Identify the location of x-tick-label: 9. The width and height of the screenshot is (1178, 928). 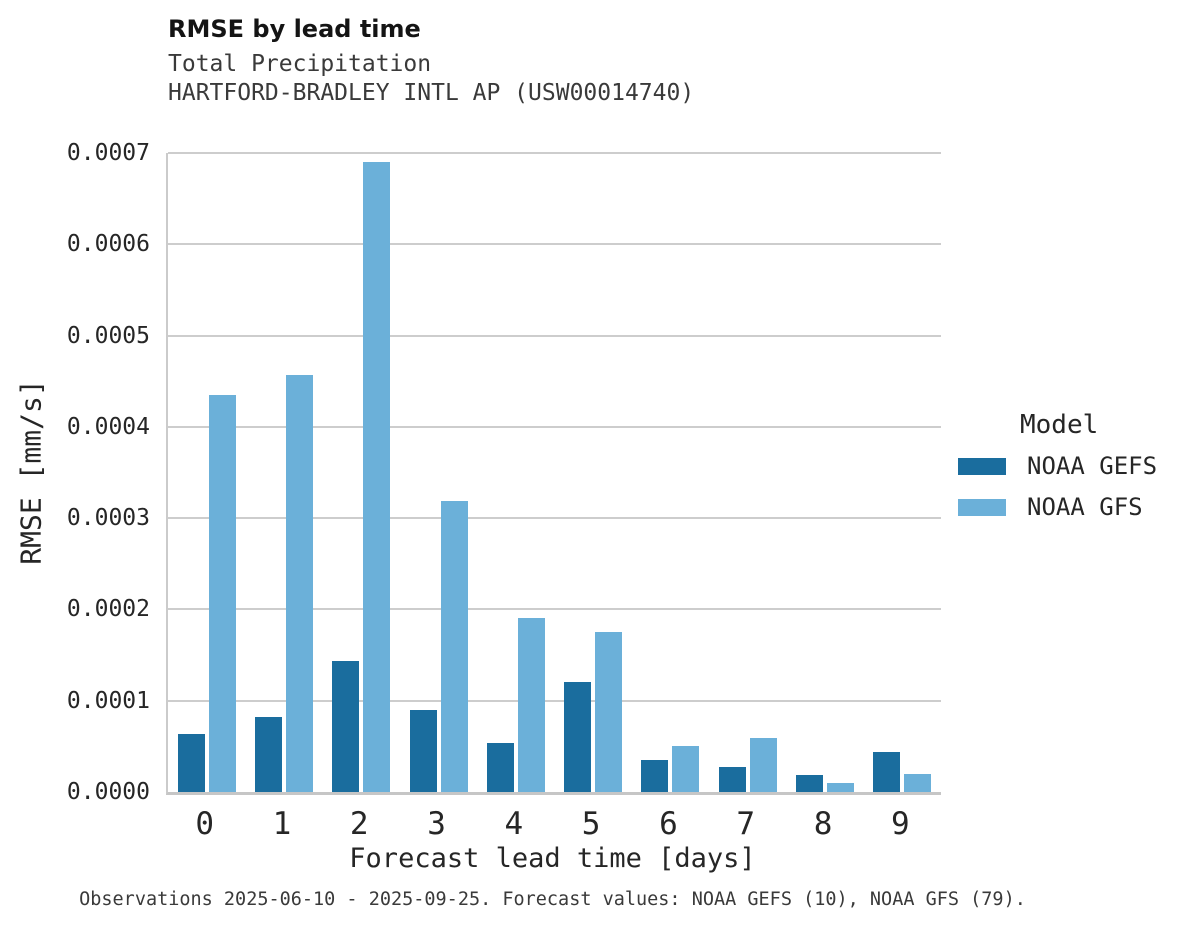
(900, 824).